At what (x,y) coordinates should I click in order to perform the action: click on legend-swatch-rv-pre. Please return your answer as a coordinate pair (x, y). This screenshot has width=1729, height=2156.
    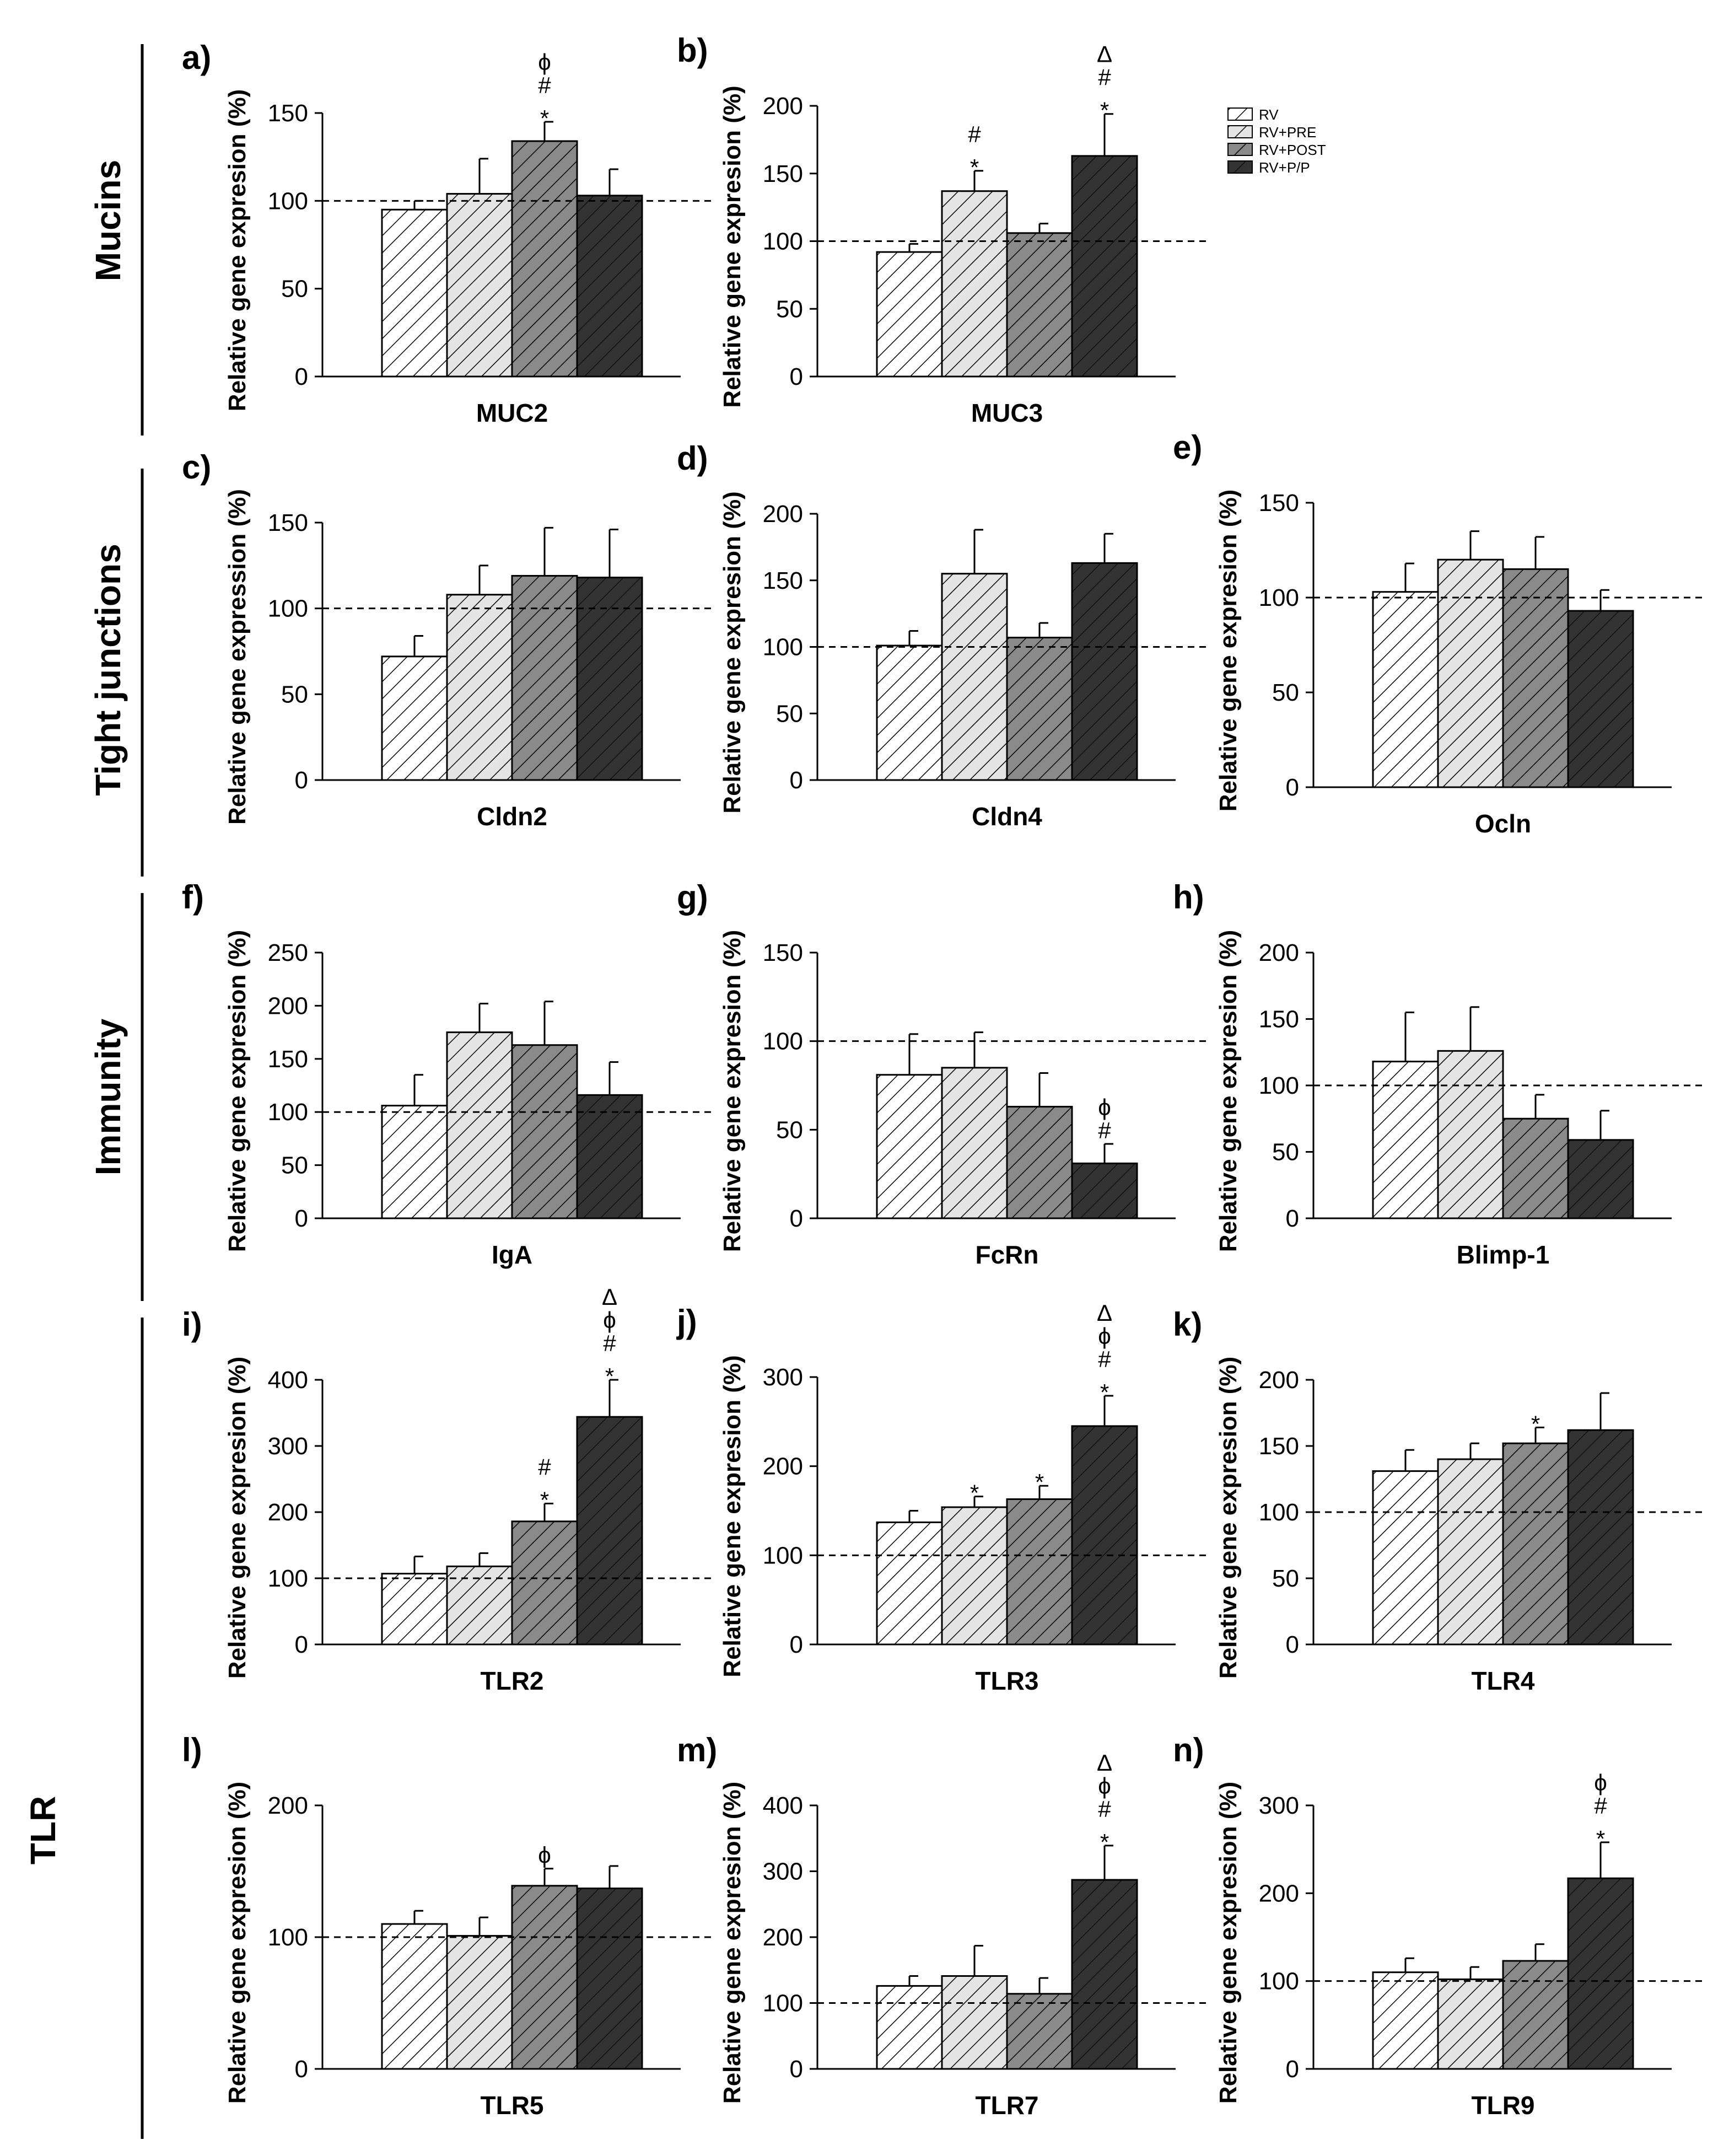
    Looking at the image, I should click on (1240, 131).